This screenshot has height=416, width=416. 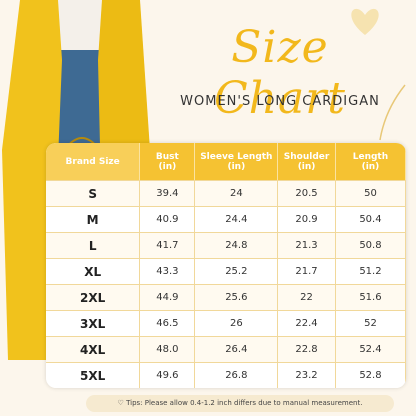 I want to click on value-cell: 44.9, so click(x=168, y=297).